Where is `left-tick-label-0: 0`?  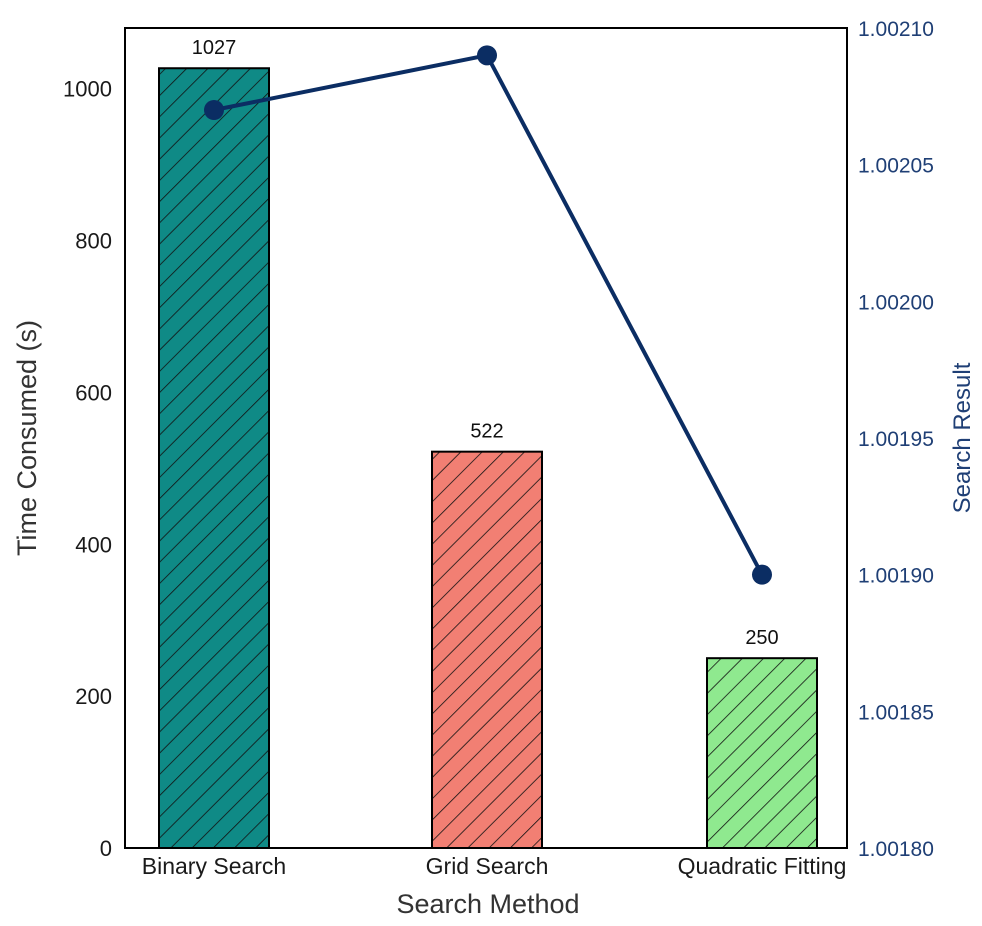 left-tick-label-0: 0 is located at coordinates (106, 848).